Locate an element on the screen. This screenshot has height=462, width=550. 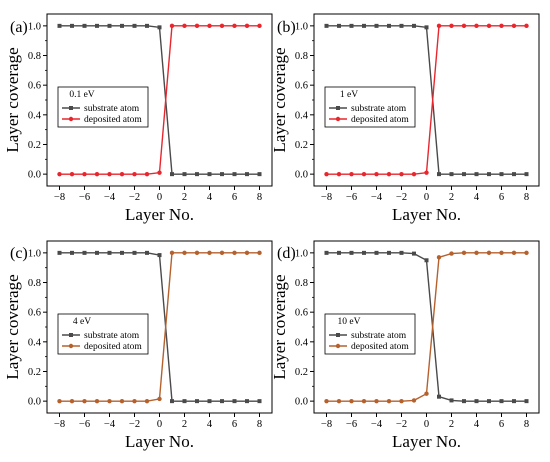
legend-title: 10 eV is located at coordinates (349, 322).